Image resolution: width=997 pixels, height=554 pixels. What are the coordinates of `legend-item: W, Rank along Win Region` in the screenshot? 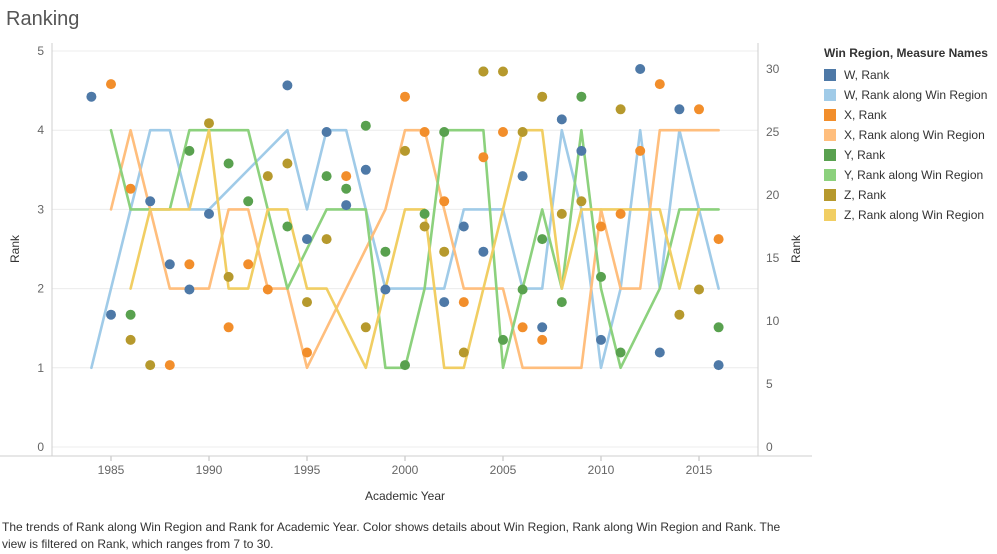 It's located at (906, 95).